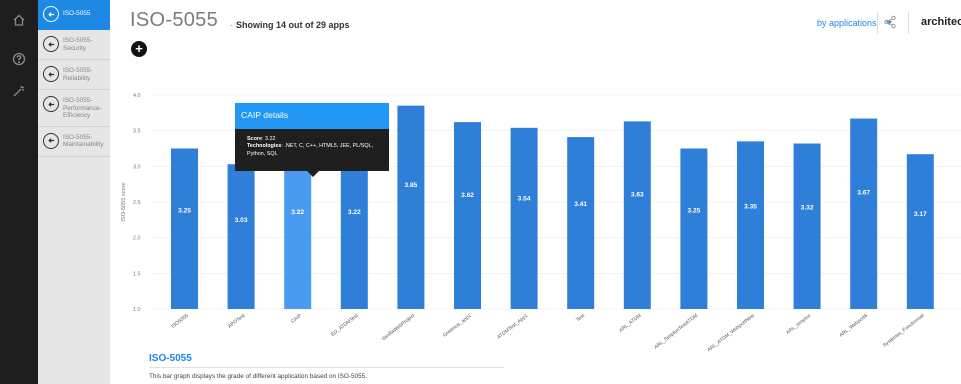 Image resolution: width=961 pixels, height=384 pixels. What do you see at coordinates (19, 192) in the screenshot?
I see `left-rail` at bounding box center [19, 192].